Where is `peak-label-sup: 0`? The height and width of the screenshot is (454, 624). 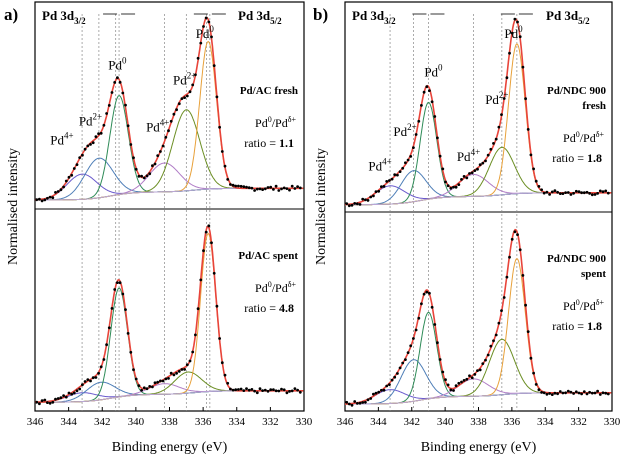
peak-label-sup: 0 is located at coordinates (520, 29).